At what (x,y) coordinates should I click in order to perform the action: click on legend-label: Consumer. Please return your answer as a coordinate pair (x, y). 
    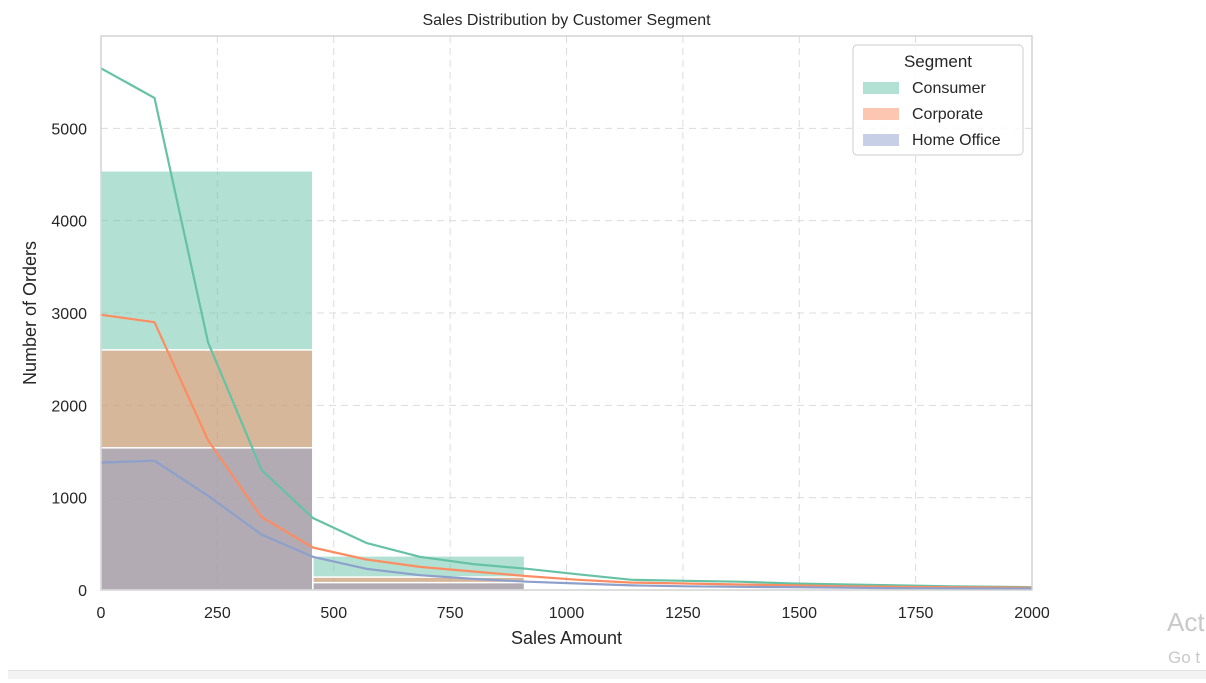
    Looking at the image, I should click on (949, 88).